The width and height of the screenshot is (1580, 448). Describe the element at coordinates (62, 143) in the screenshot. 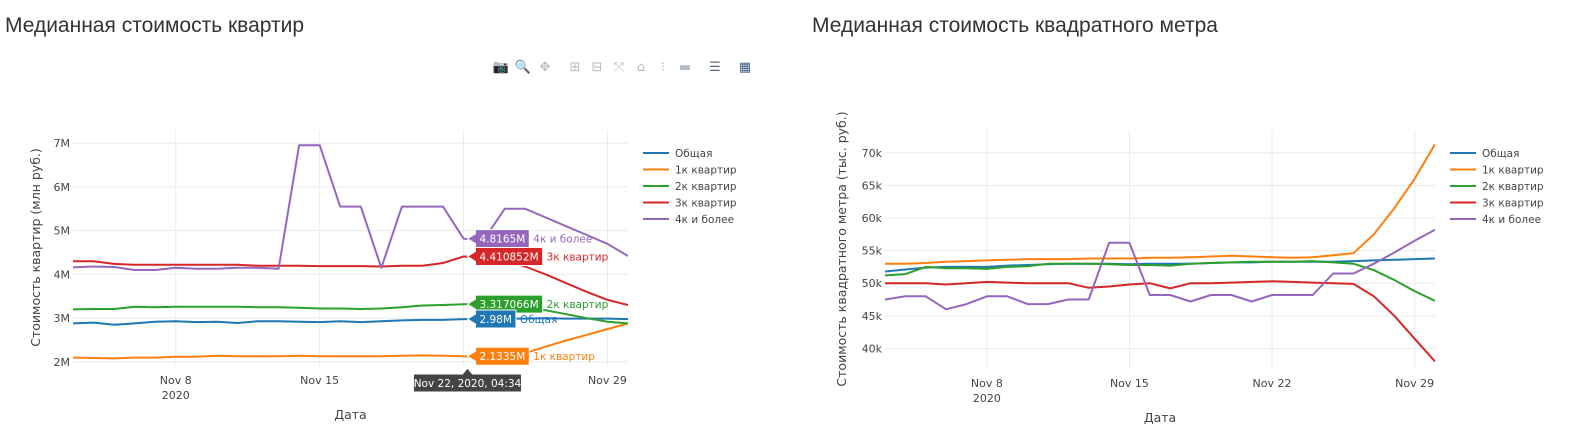

I see `y-tick-label: 7M` at that location.